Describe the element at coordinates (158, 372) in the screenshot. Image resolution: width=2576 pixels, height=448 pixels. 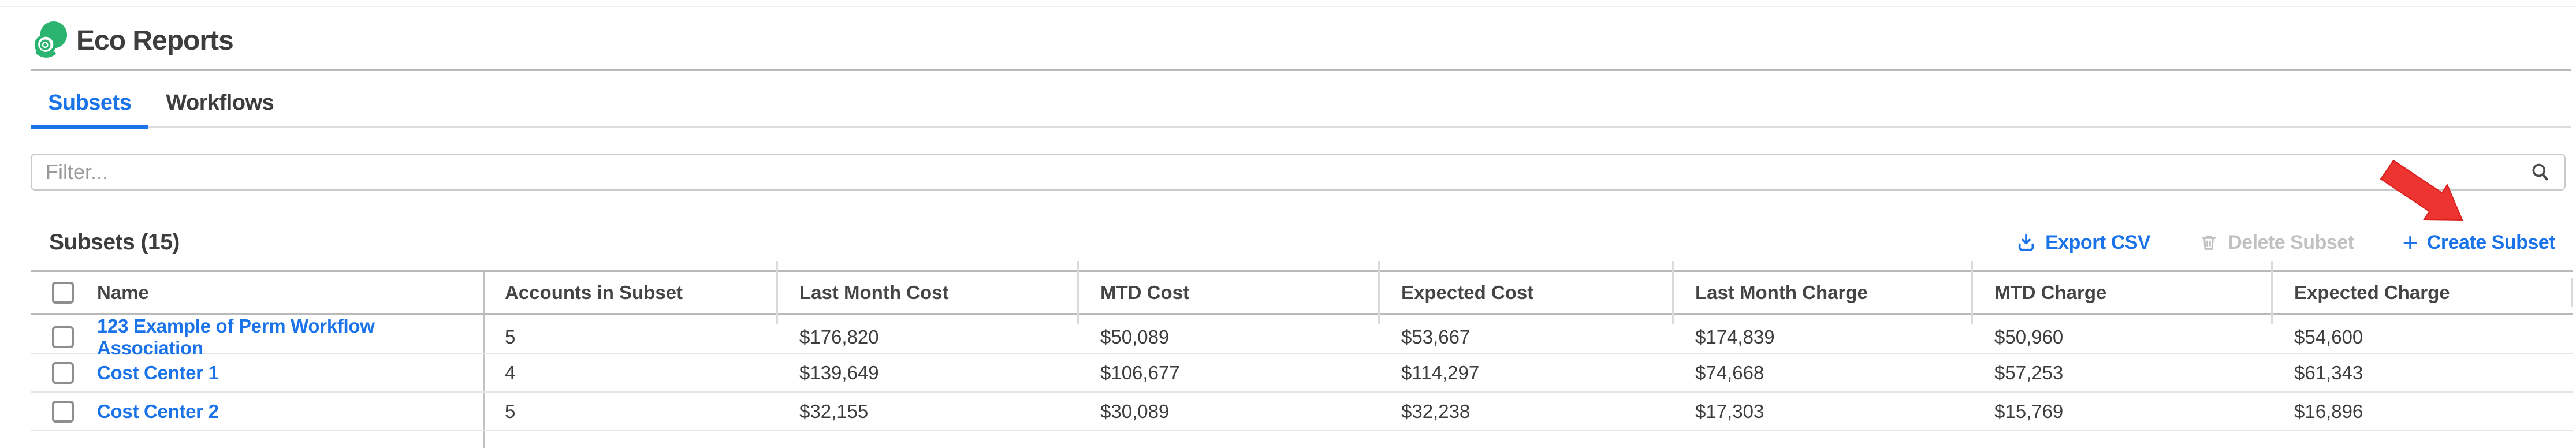
I see `subset-name-link: Cost Center 1` at that location.